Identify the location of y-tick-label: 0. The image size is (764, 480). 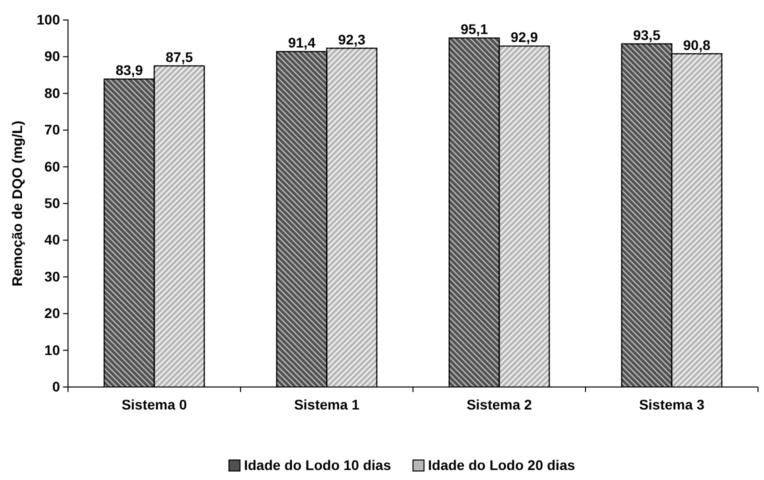
(56, 386).